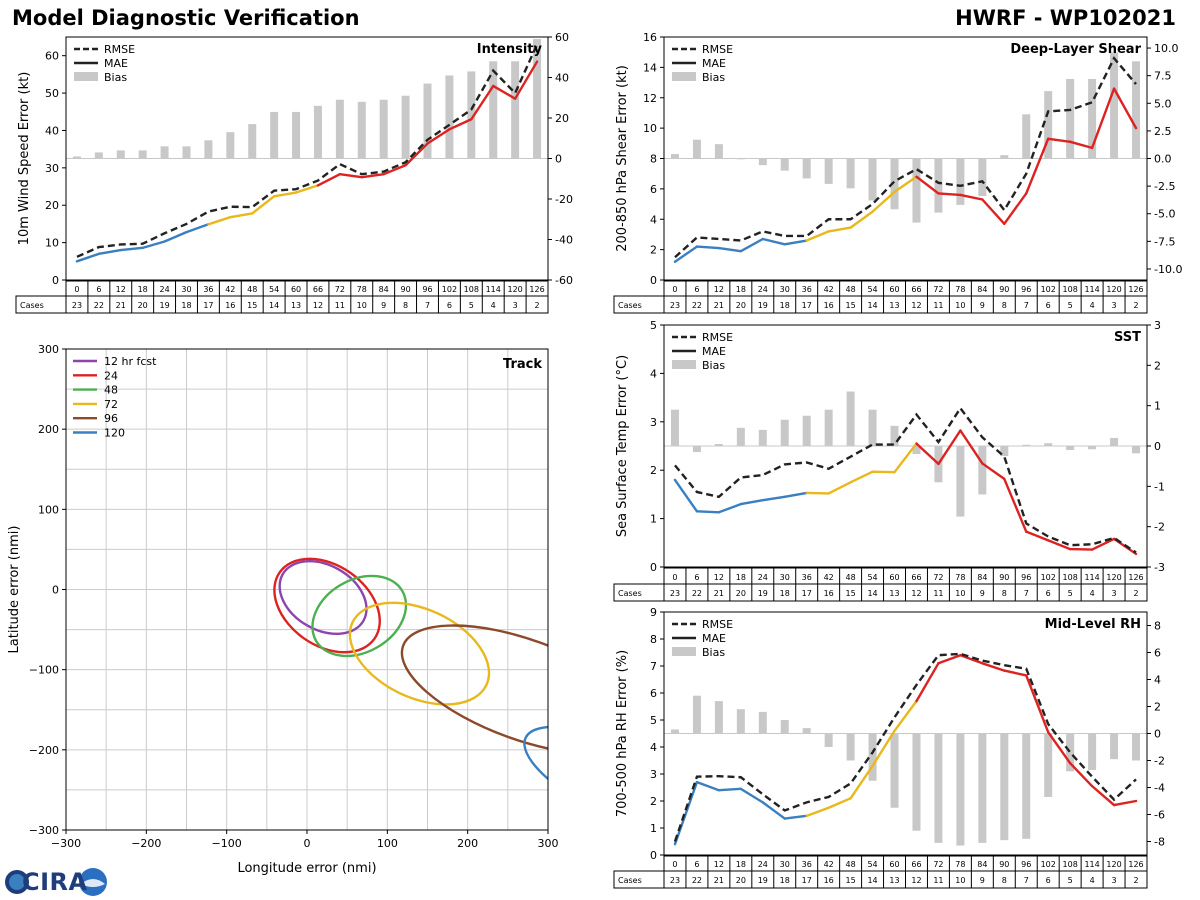 This screenshot has height=900, width=1200. What do you see at coordinates (1048, 864) in the screenshot?
I see `rh-lead-hour: 102` at bounding box center [1048, 864].